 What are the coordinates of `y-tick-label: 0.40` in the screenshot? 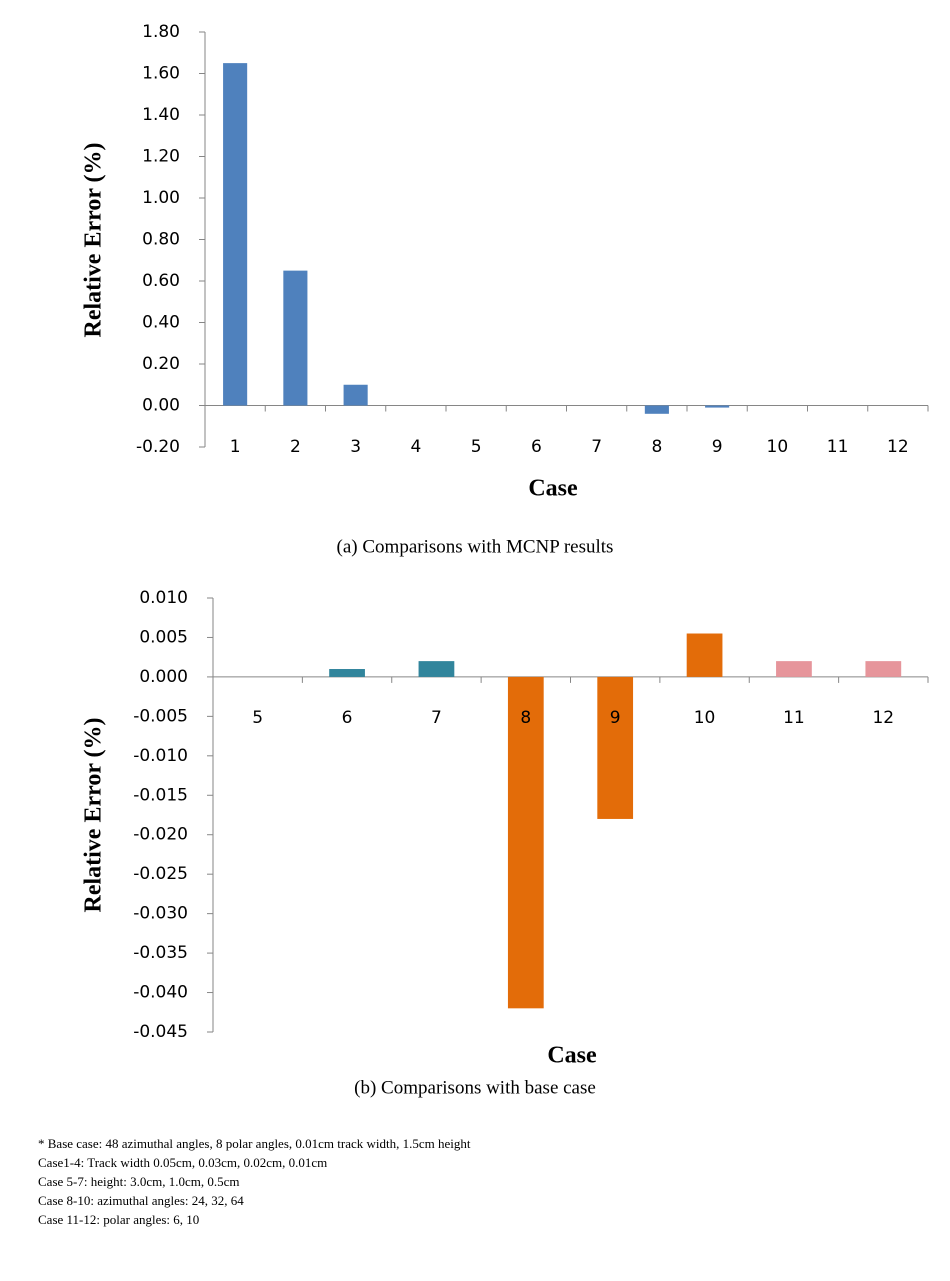 It's located at (161, 323).